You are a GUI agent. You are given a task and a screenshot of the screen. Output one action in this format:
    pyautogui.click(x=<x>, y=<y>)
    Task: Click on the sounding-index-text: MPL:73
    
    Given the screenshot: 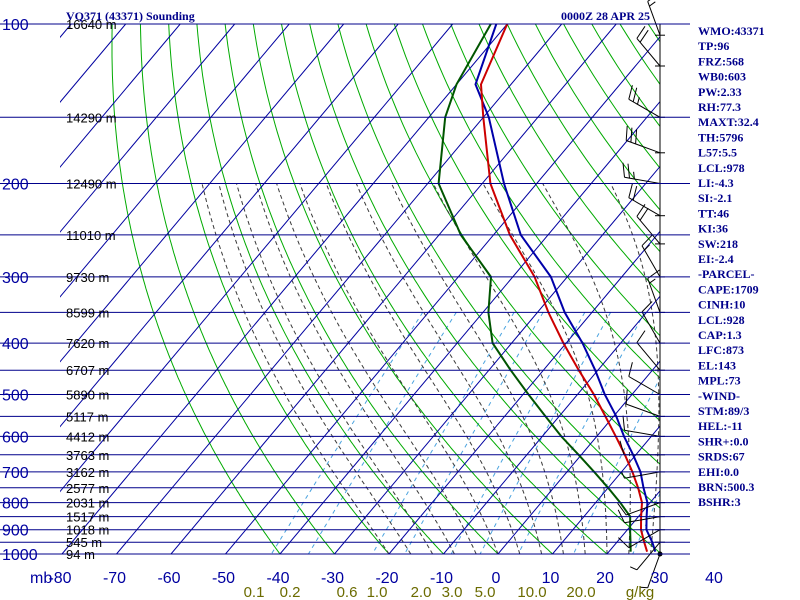 What is the action you would take?
    pyautogui.click(x=719, y=381)
    